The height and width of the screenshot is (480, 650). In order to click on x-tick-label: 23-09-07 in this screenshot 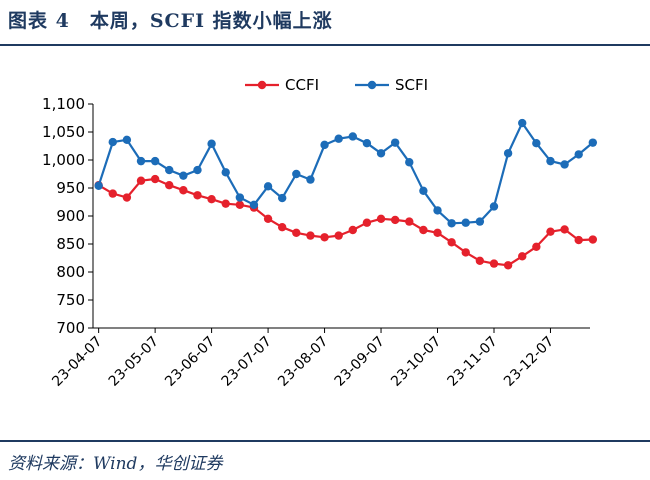, I will do `click(360, 362)`.